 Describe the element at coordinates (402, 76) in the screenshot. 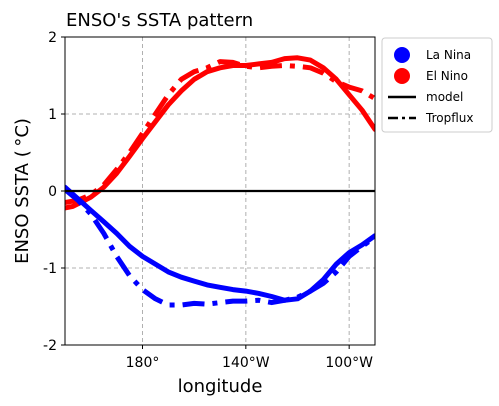

I see `legend-marker-el-nino` at that location.